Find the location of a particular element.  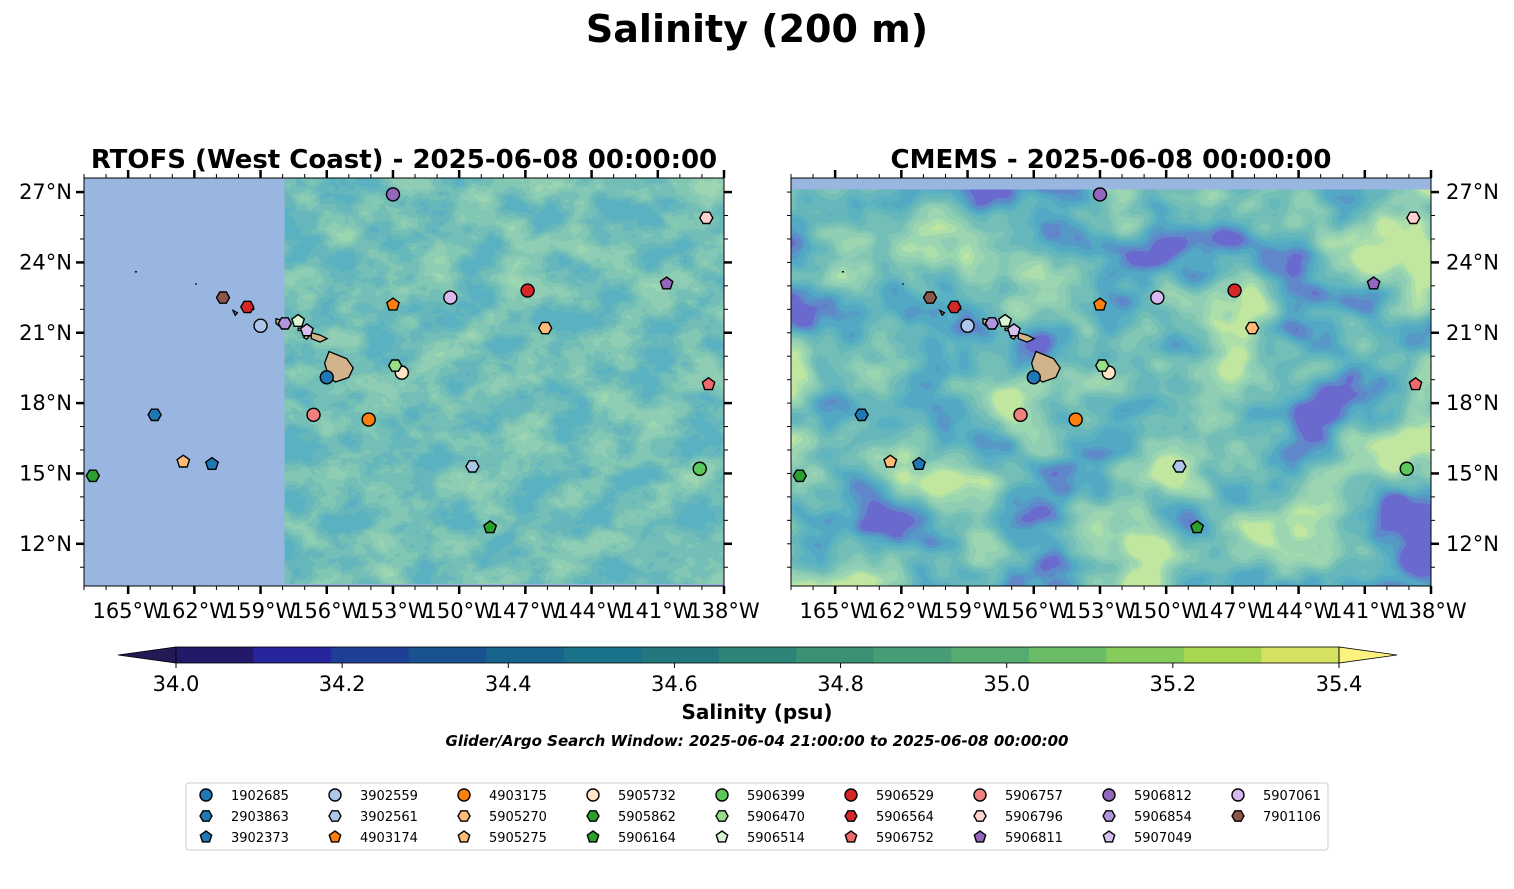

float-5905275-marker is located at coordinates (890, 461).